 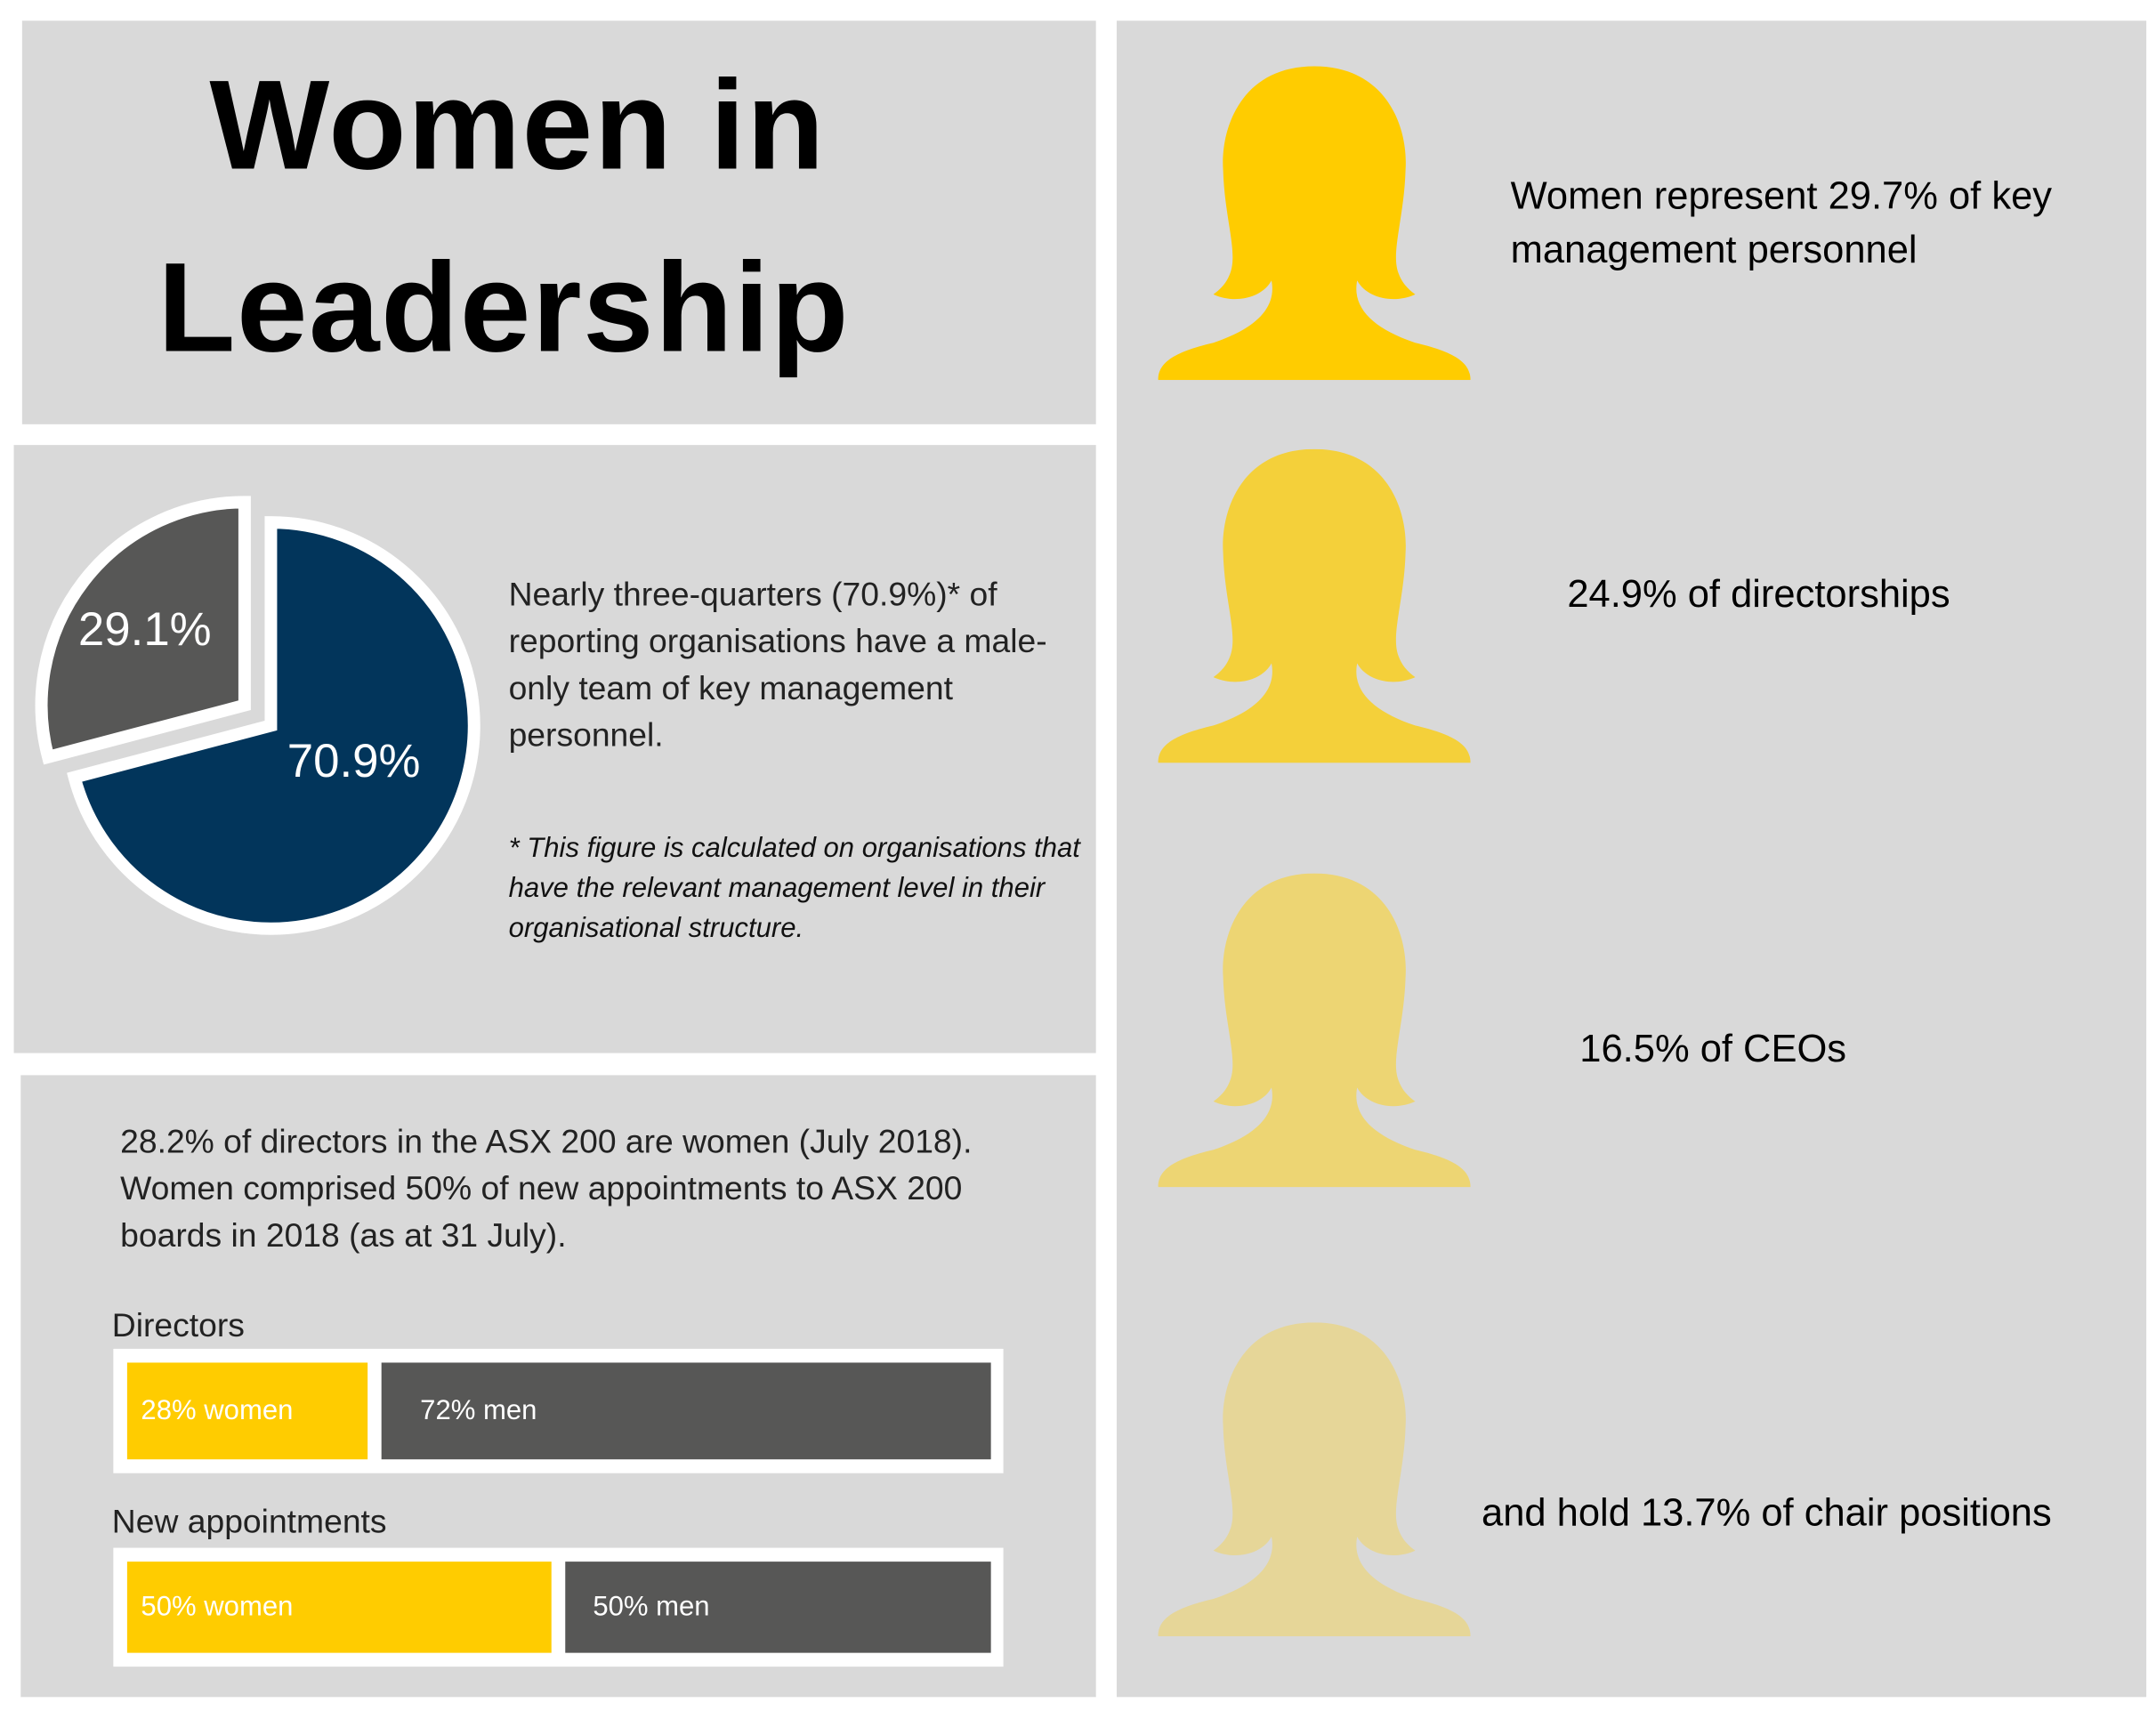 What do you see at coordinates (249, 1522) in the screenshot?
I see `appointments-label: New appointments` at bounding box center [249, 1522].